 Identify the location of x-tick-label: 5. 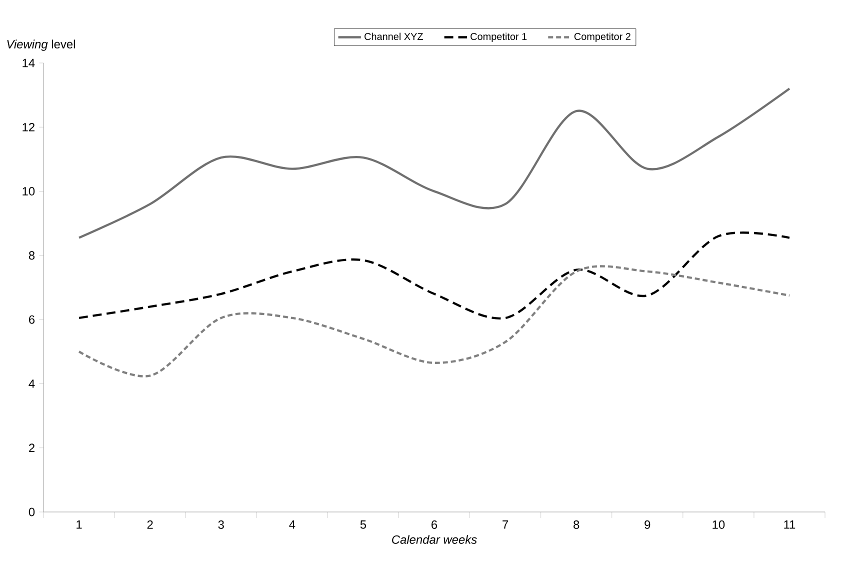
(363, 524).